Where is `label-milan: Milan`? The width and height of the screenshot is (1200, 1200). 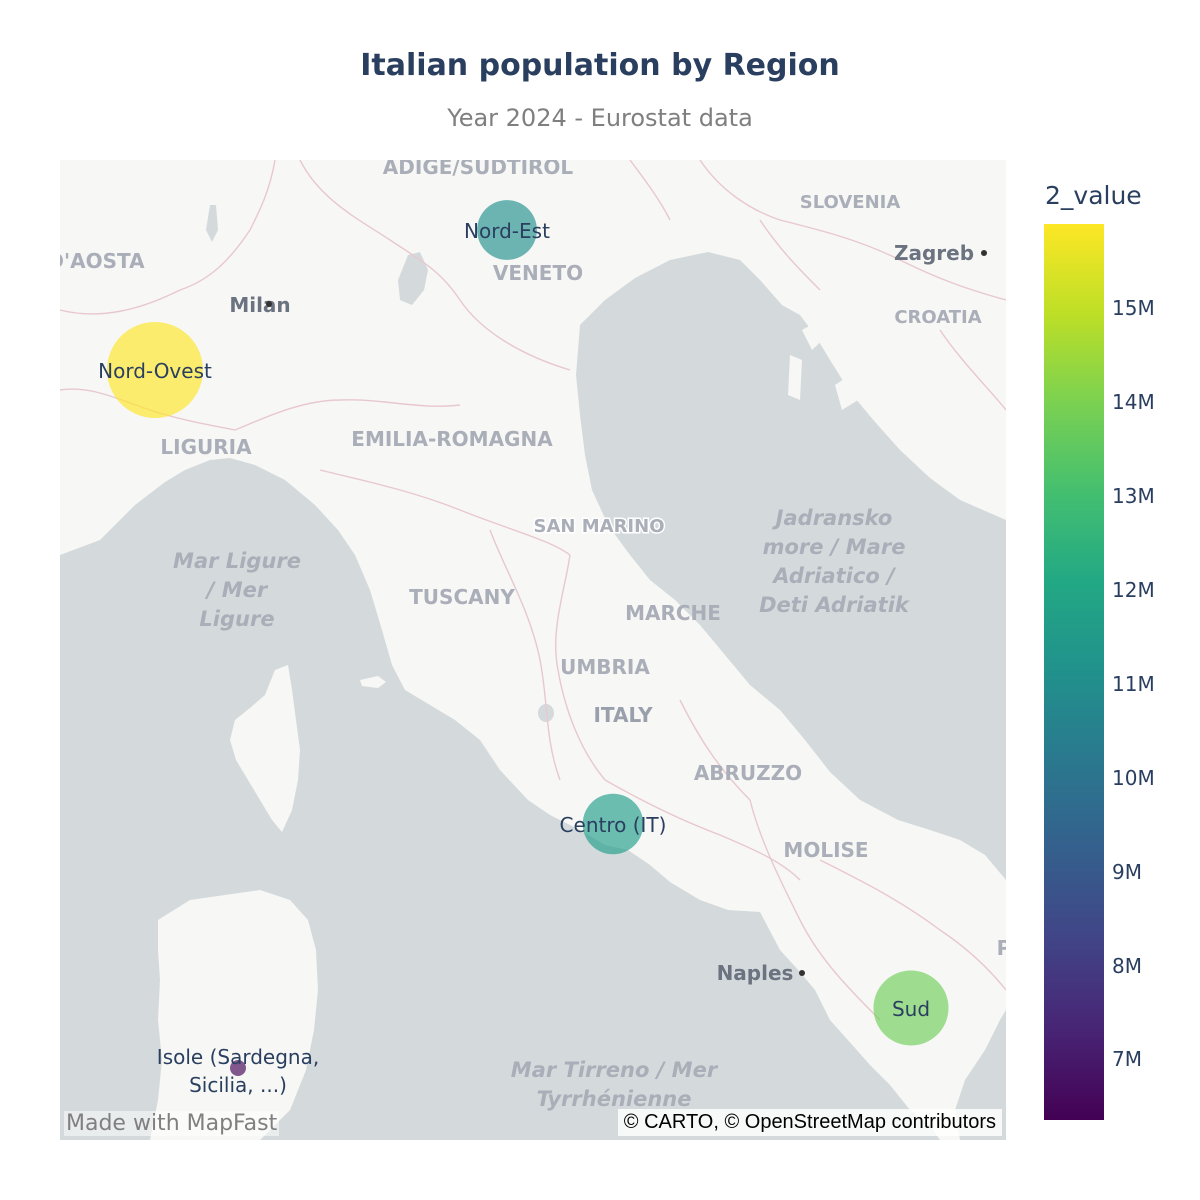
label-milan: Milan is located at coordinates (259, 305).